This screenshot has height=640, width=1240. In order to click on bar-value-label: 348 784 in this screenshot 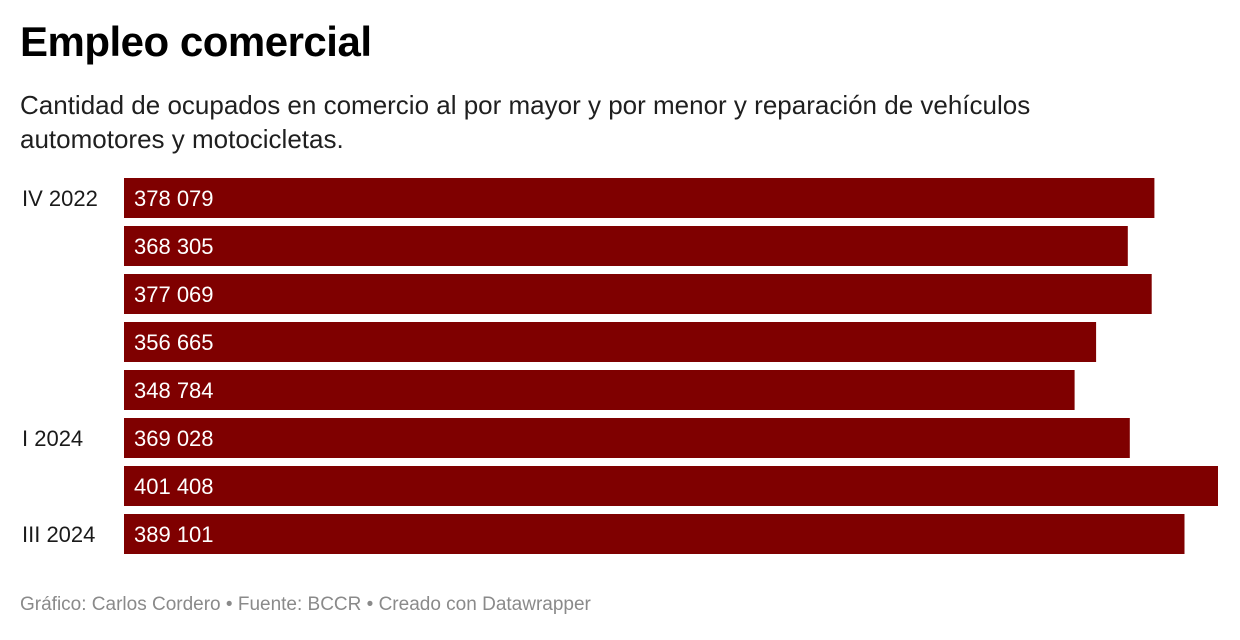, I will do `click(174, 390)`.